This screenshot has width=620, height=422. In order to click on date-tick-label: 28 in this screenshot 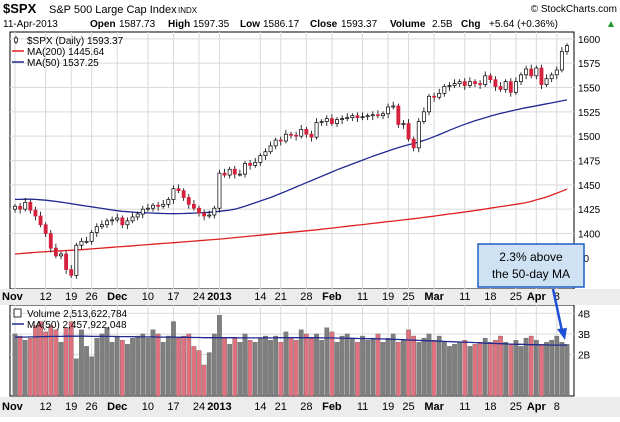, I will do `click(306, 297)`.